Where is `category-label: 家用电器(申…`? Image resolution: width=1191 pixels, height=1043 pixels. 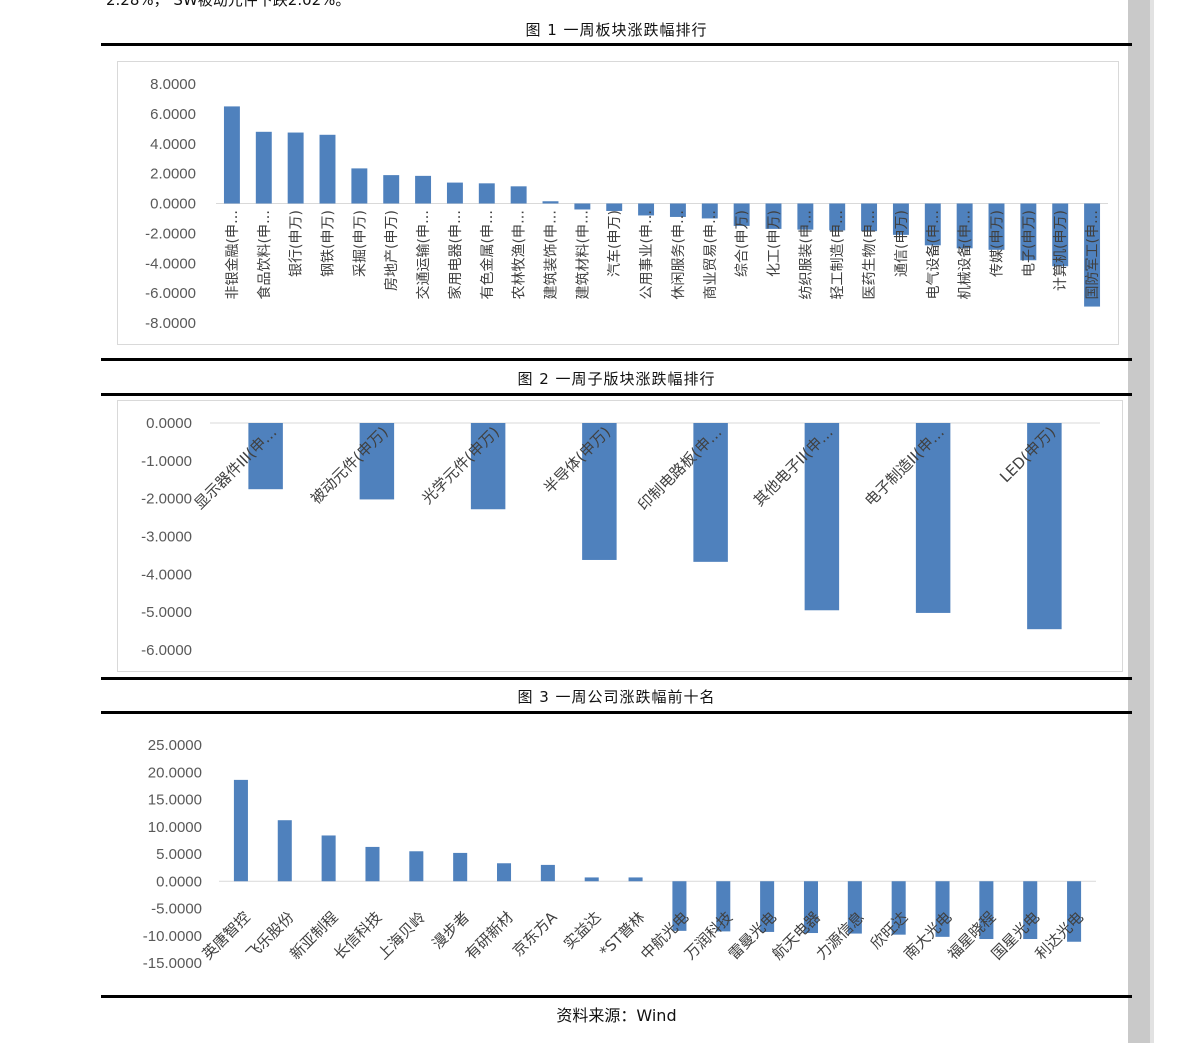 category-label: 家用电器(申… is located at coordinates (455, 254).